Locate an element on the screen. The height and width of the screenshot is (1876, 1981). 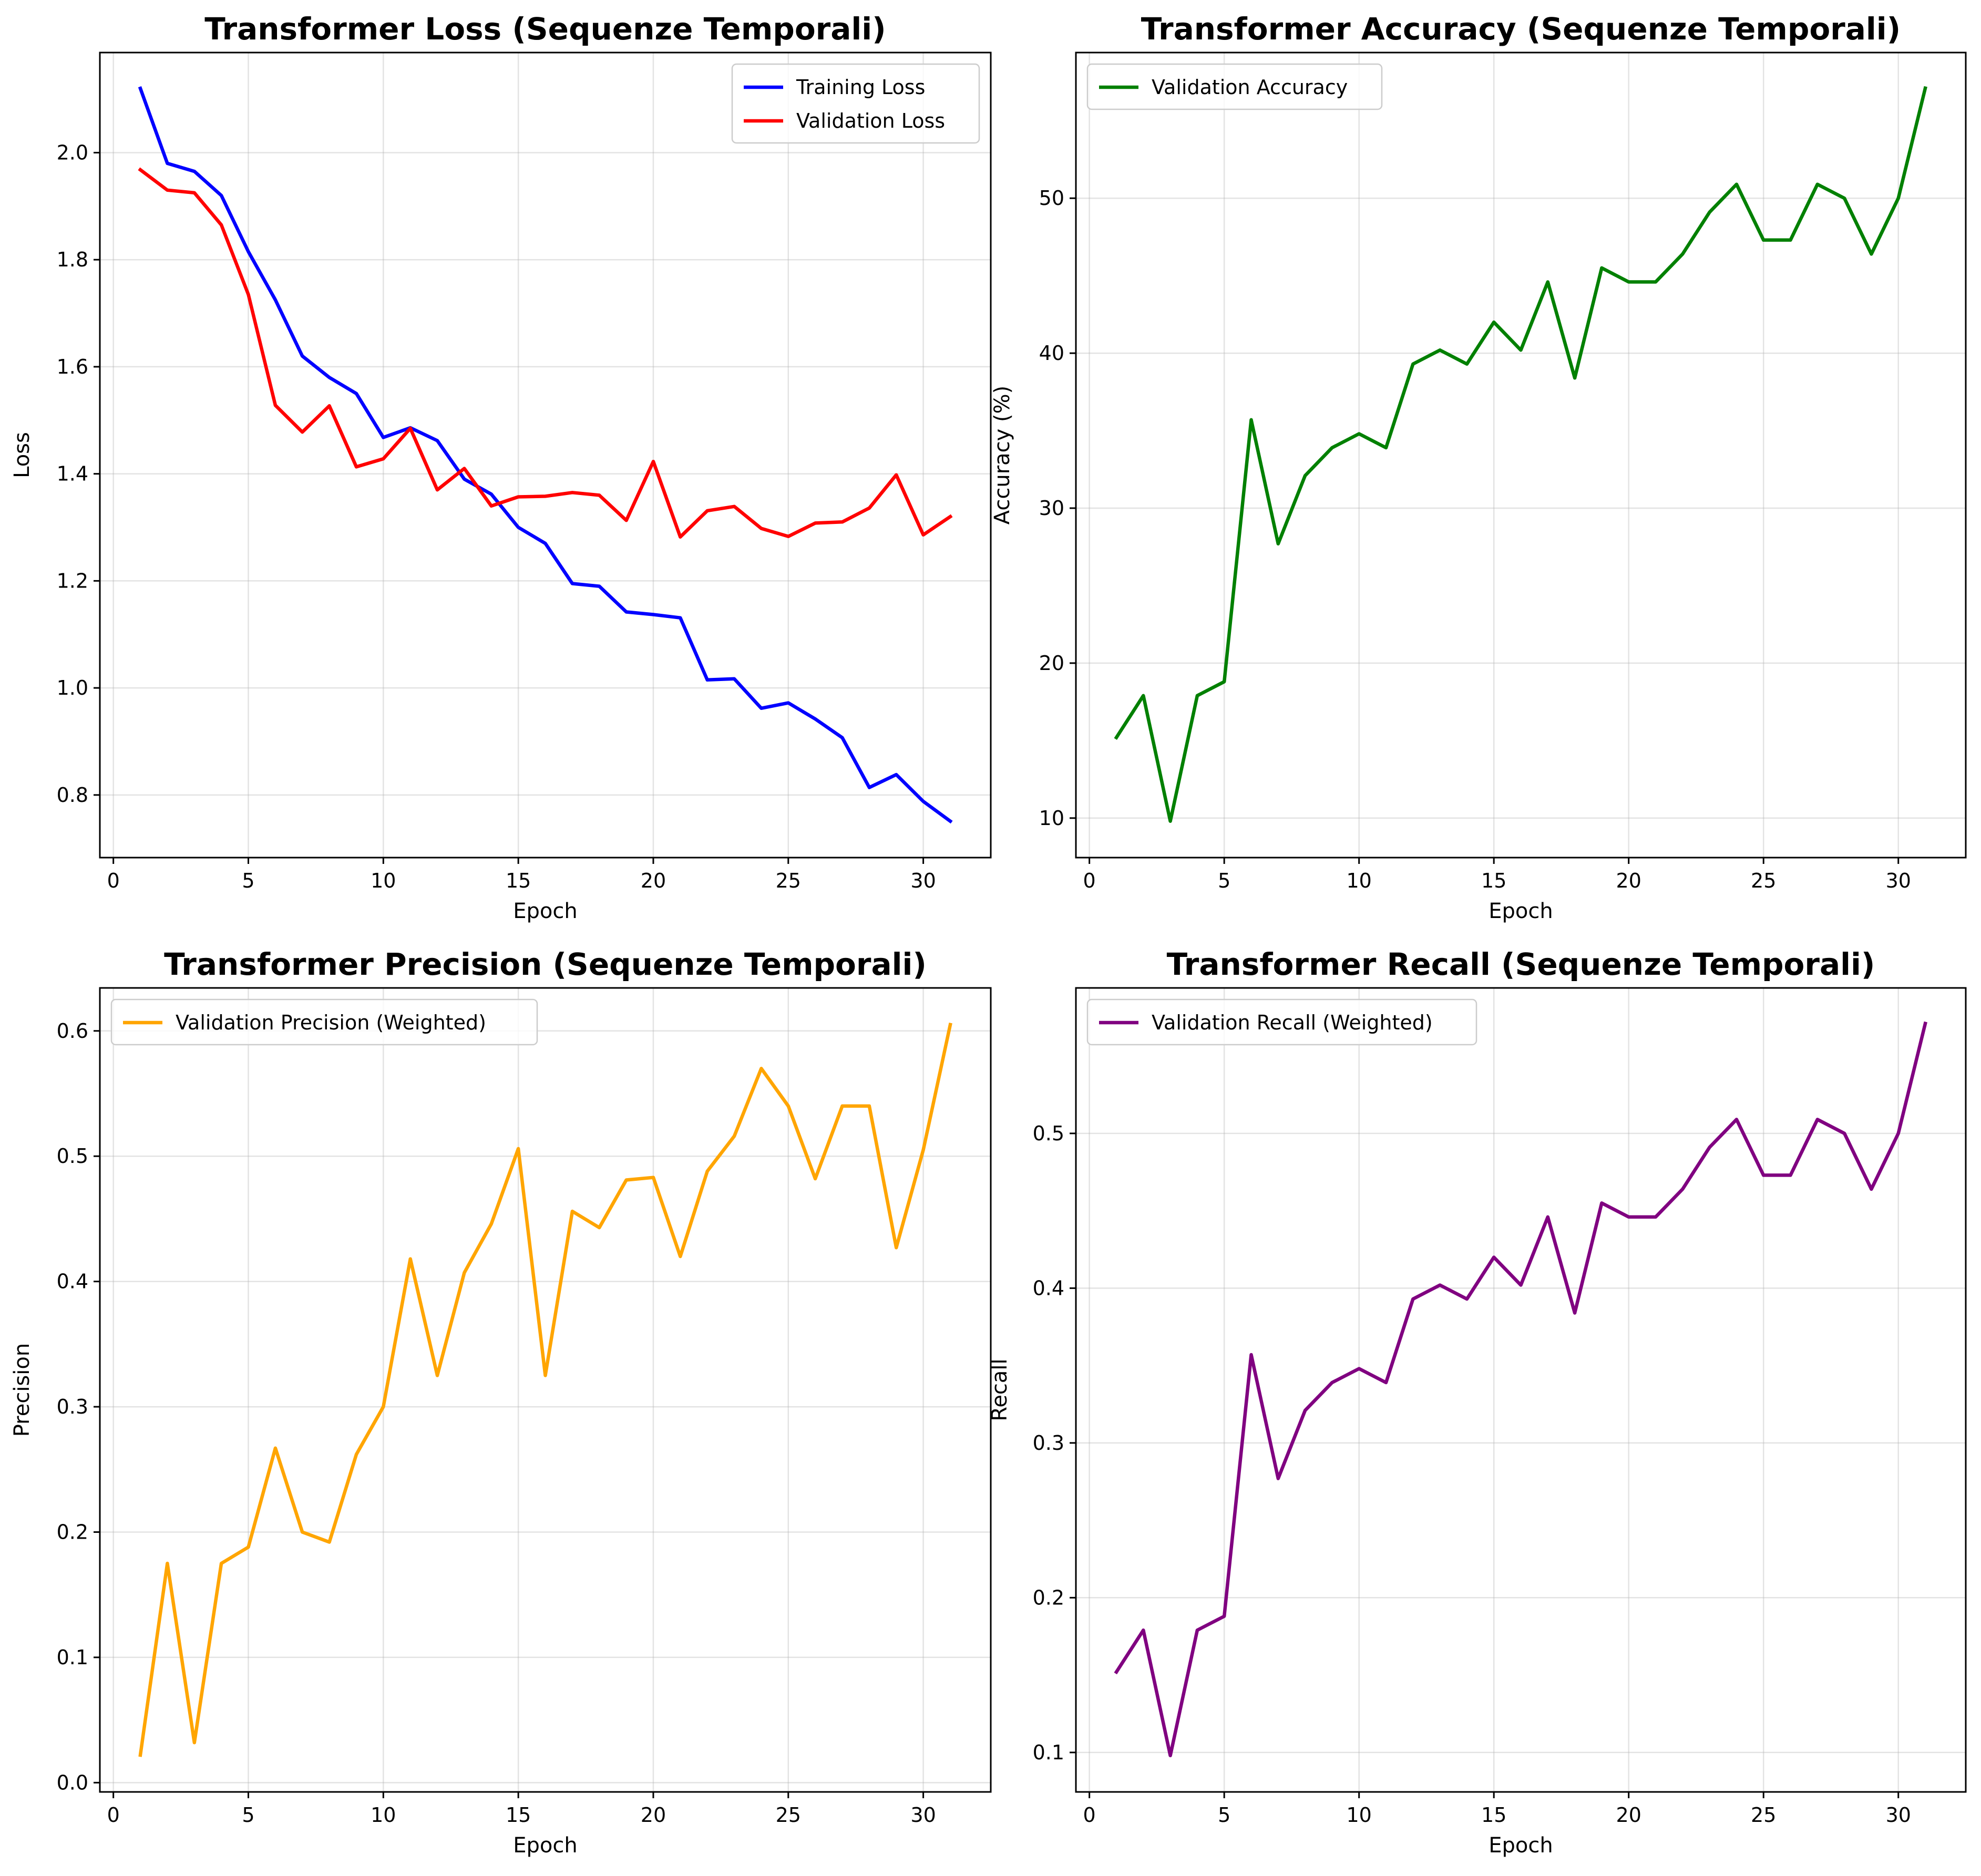
y-tick-label: 1.0 is located at coordinates (72, 687).